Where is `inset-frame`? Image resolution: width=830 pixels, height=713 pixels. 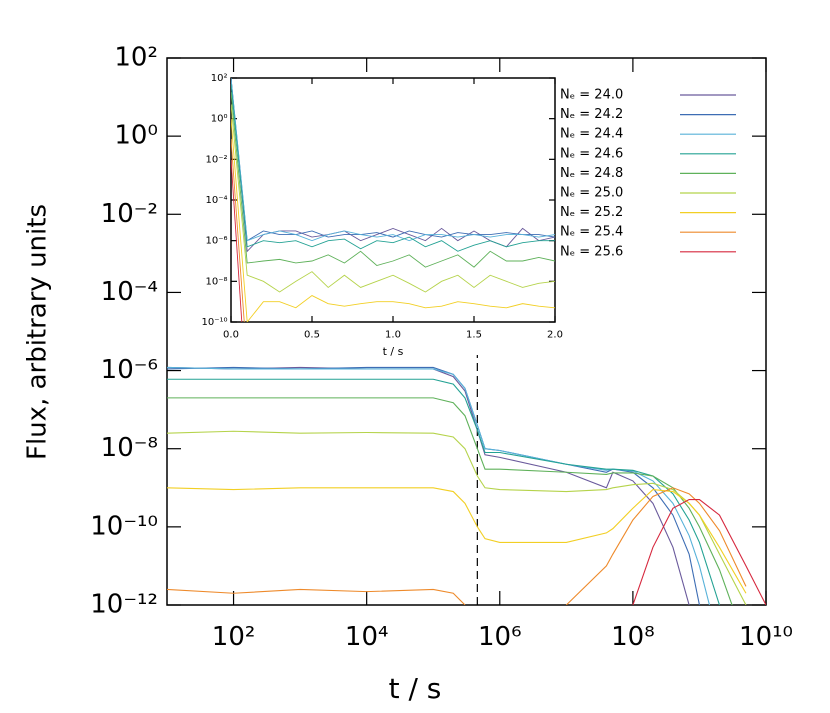 inset-frame is located at coordinates (393, 200).